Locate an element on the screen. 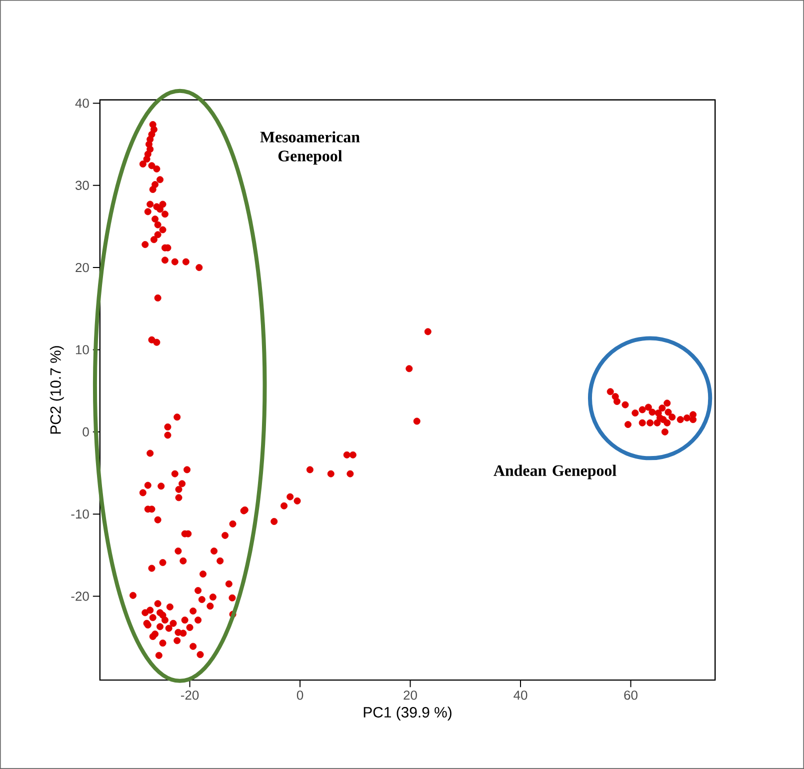  y-tick-label: 40 is located at coordinates (82, 103).